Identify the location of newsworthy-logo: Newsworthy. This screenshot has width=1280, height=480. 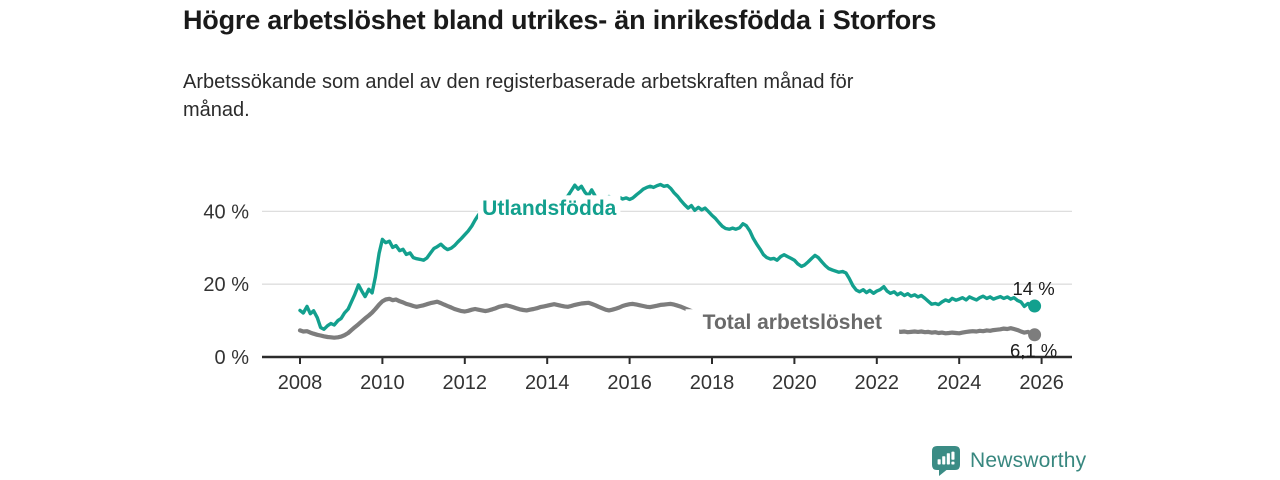
(1008, 460).